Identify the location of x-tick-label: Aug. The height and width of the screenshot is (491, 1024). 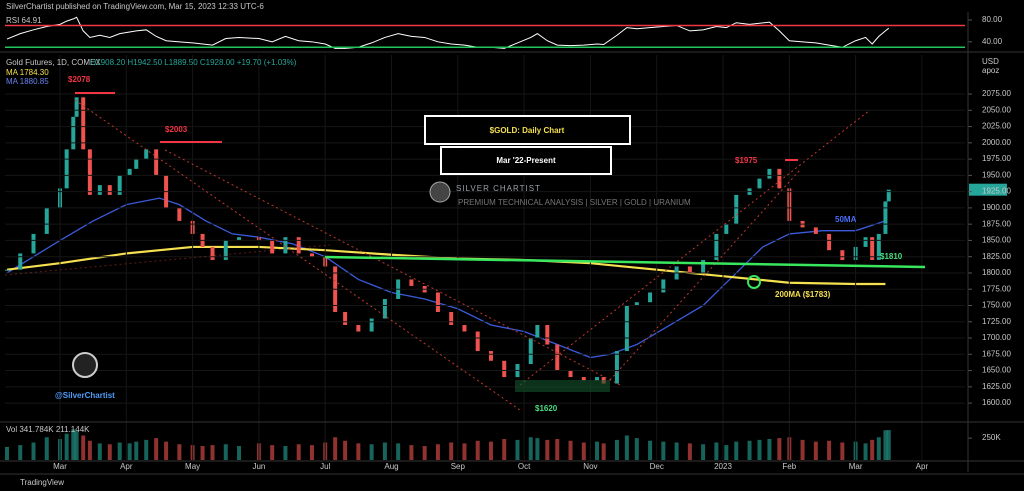
(391, 466).